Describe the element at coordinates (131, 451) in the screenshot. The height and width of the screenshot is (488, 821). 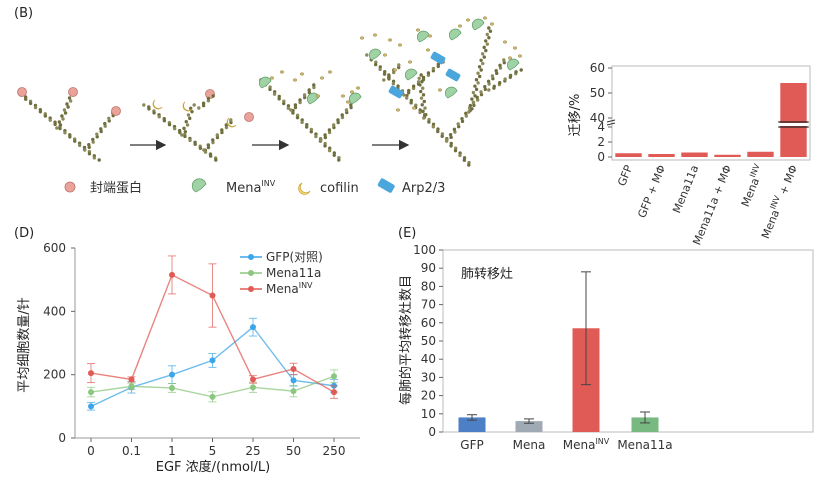
I see `x-tick-label: 0.1` at that location.